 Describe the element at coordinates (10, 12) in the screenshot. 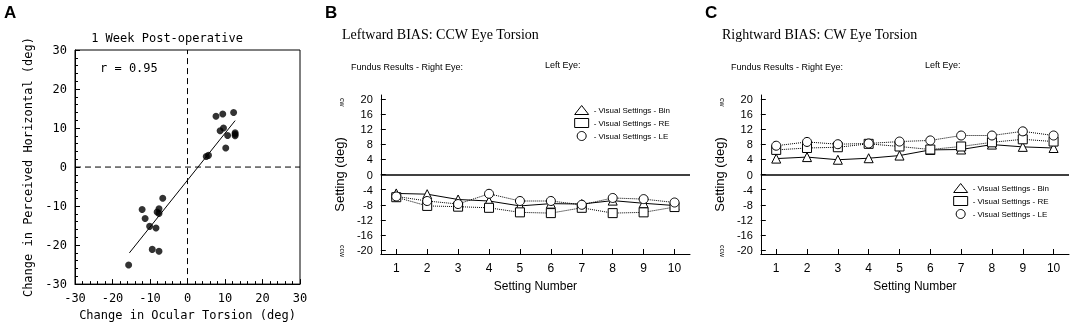

I see `text: A` at that location.